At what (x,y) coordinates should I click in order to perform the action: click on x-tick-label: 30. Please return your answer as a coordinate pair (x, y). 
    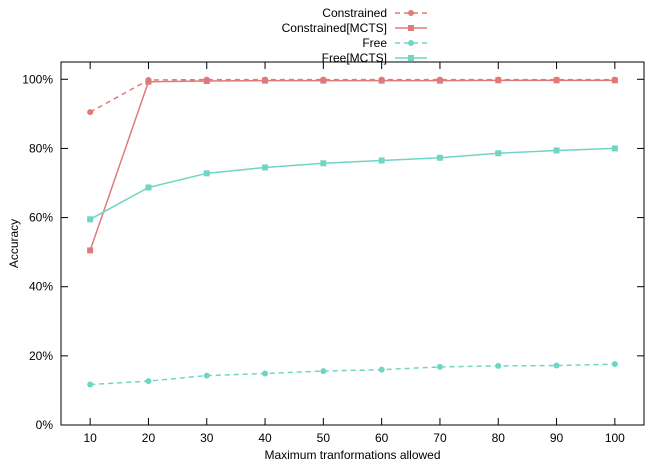
    Looking at the image, I should click on (207, 438).